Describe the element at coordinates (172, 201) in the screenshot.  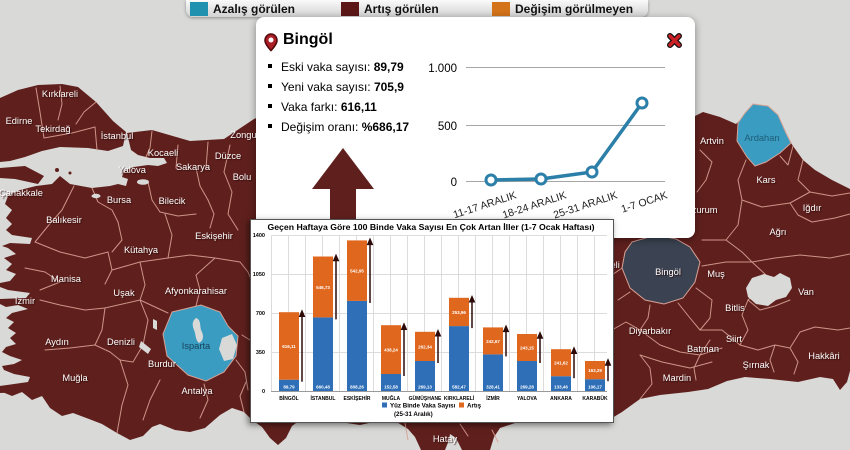
I see `svg-text: Bilecik` at that location.